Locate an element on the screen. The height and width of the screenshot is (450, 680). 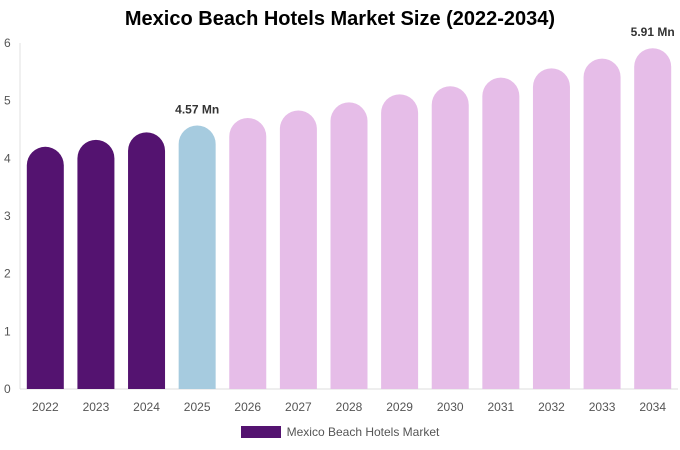
y-tick-label: 1 is located at coordinates (7, 331).